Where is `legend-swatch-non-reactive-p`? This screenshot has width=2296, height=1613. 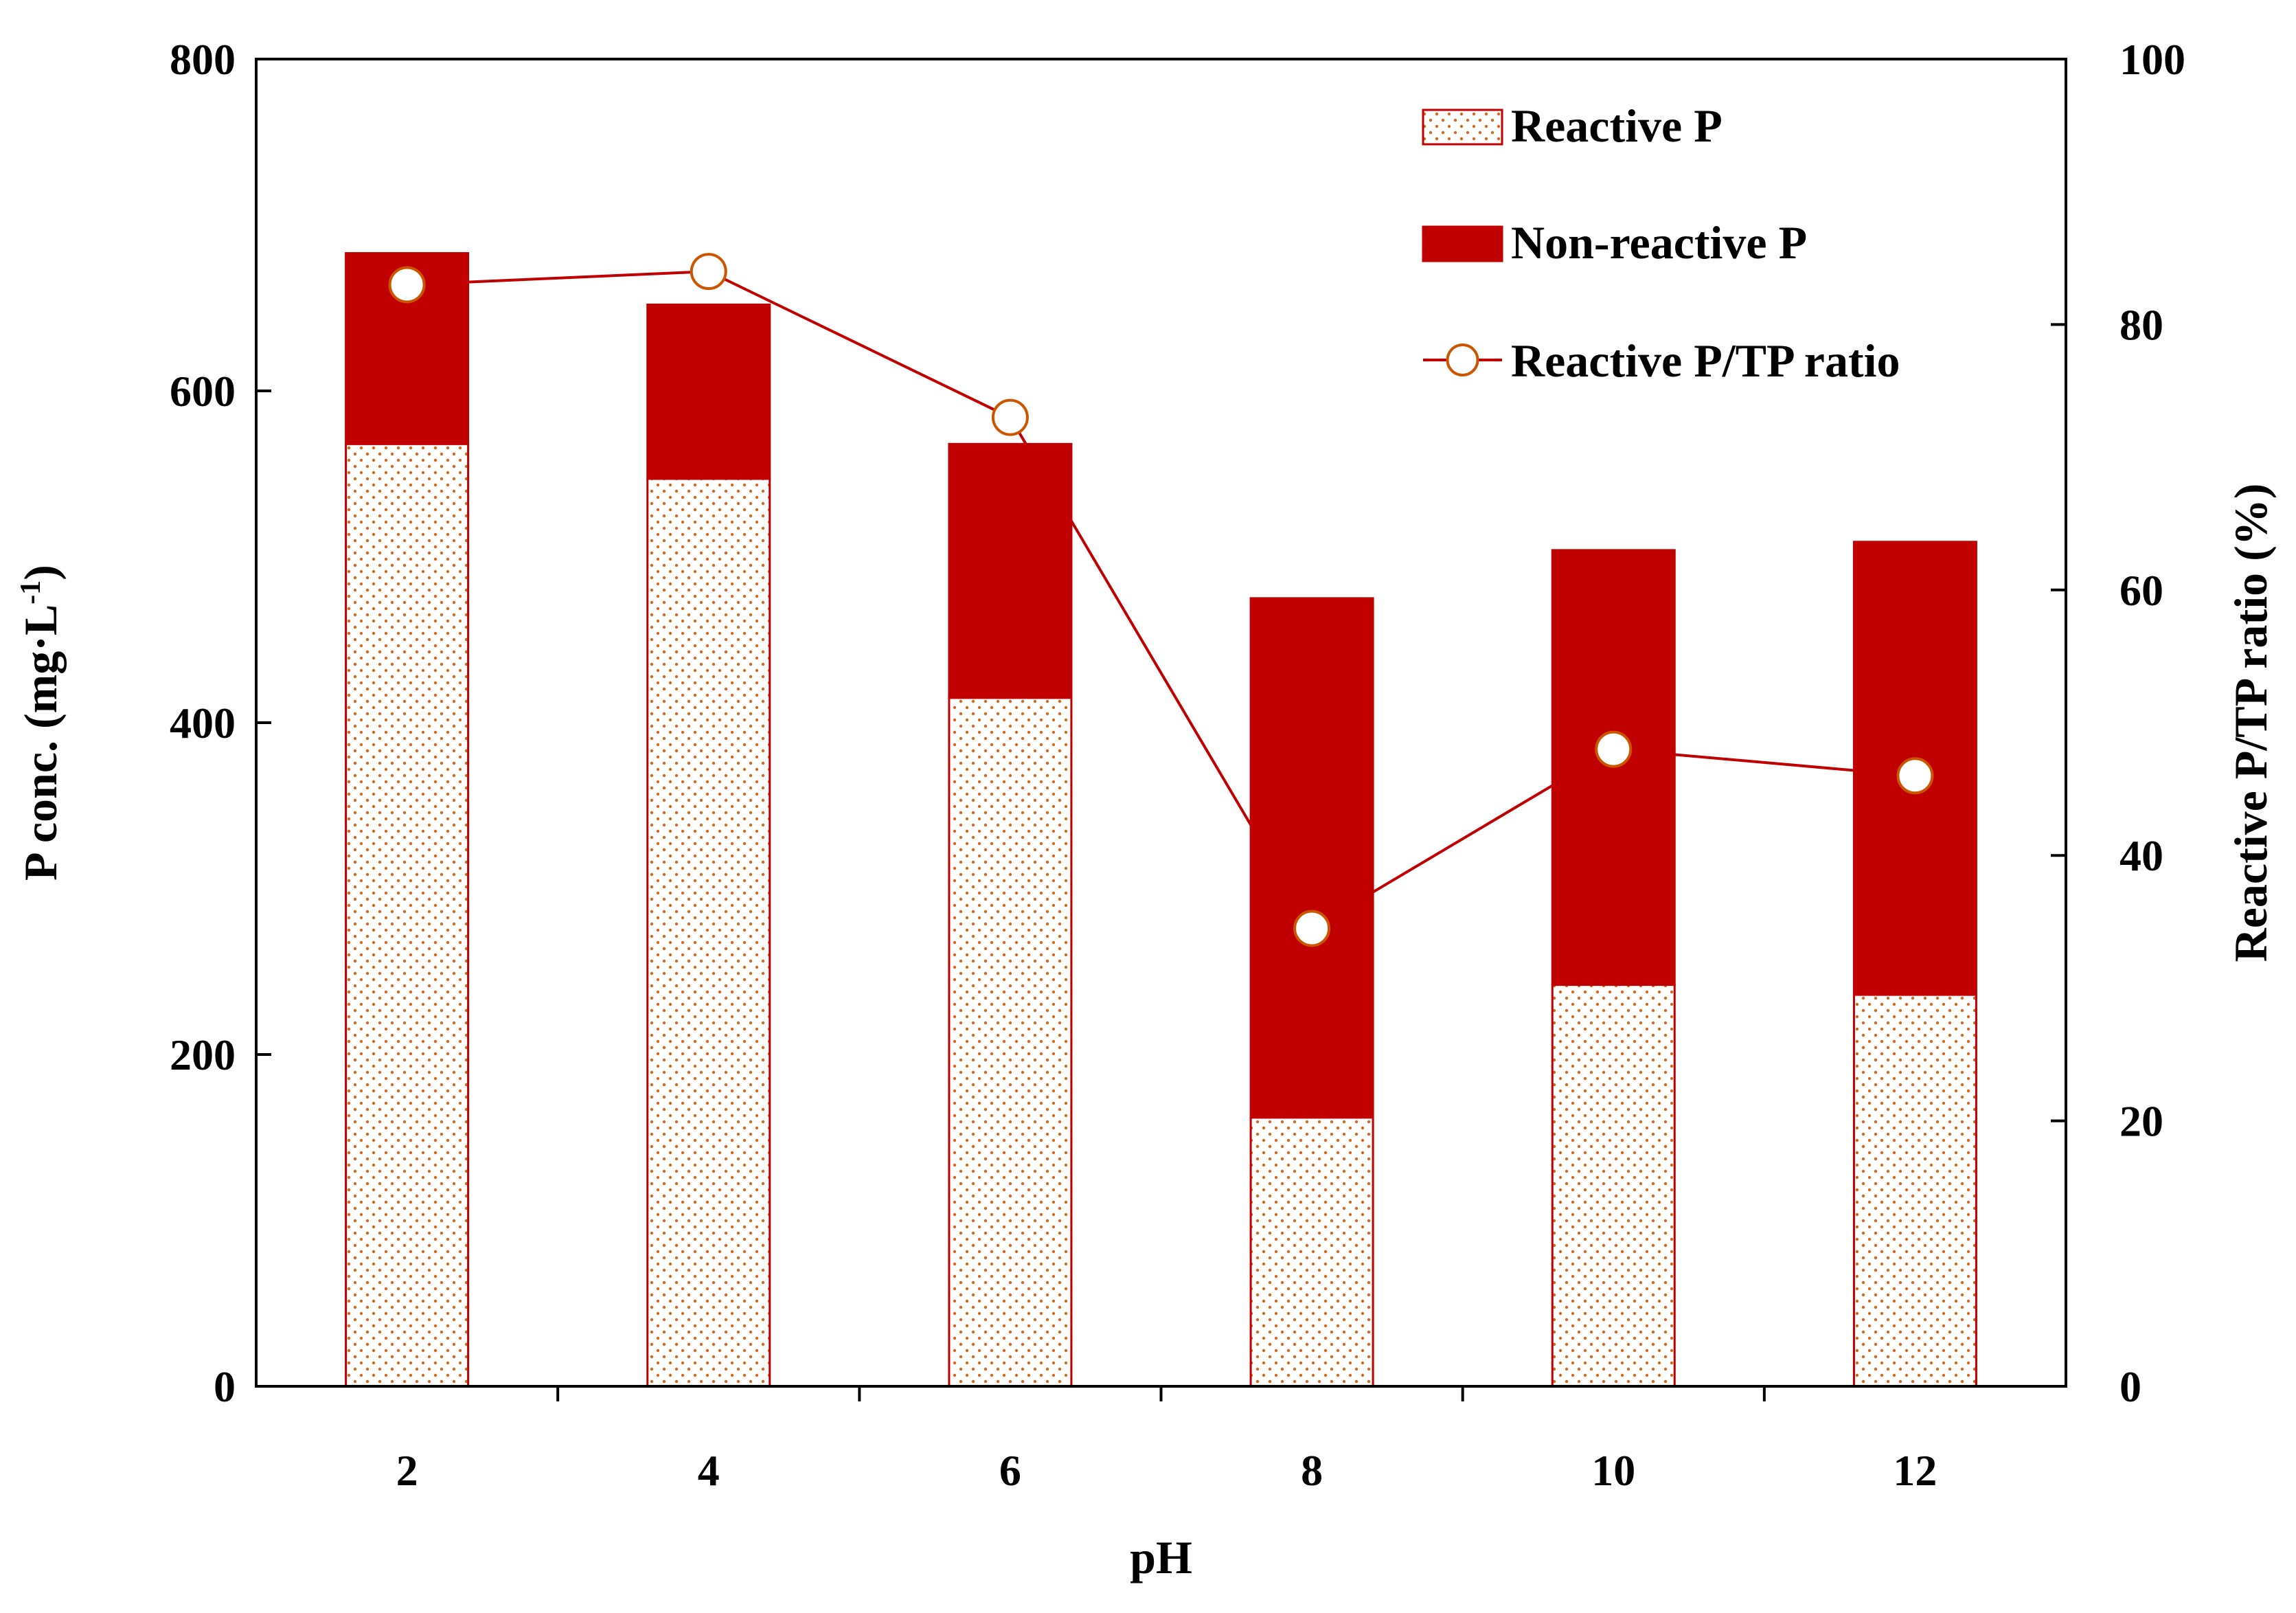
legend-swatch-non-reactive-p is located at coordinates (1462, 243).